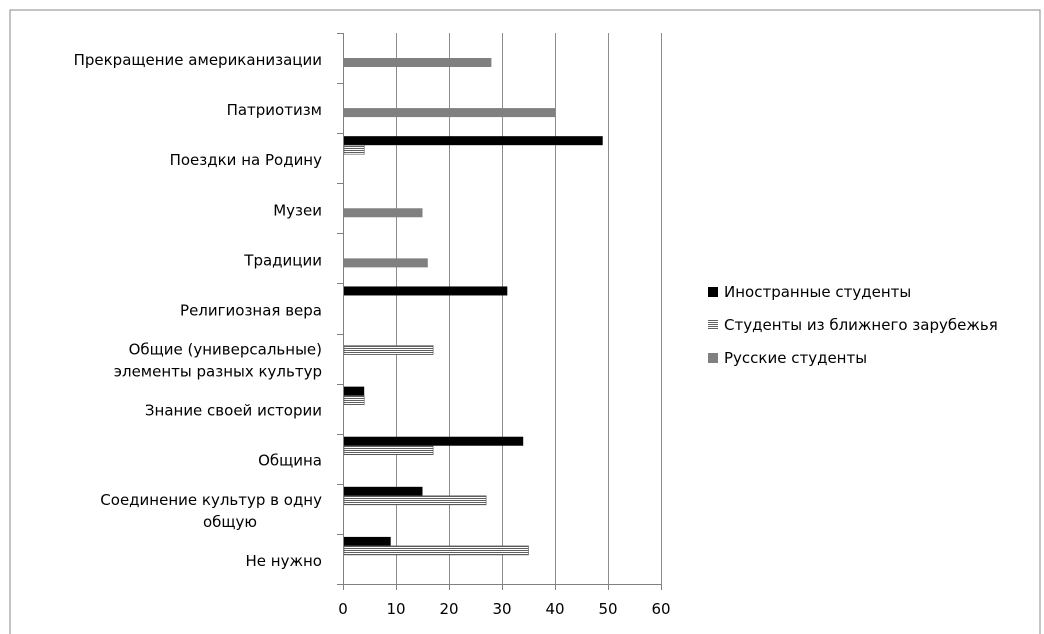 Image resolution: width=1044 pixels, height=634 pixels. I want to click on category-label: элементы разных культур, so click(218, 372).